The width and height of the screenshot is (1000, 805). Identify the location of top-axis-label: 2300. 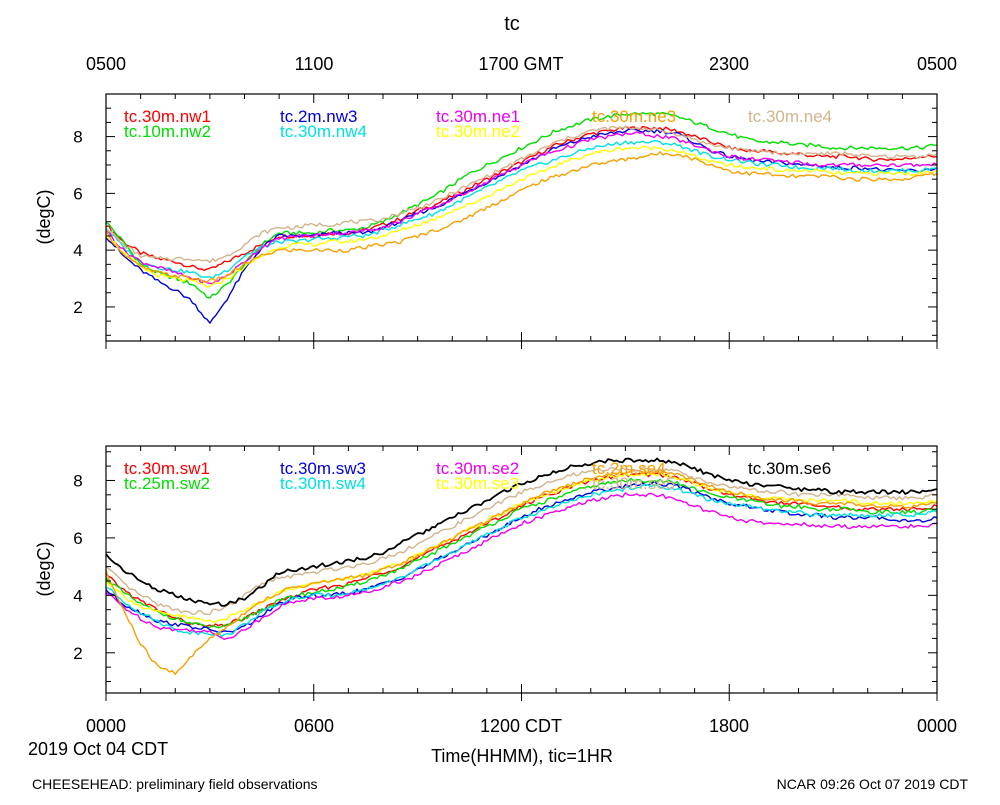
(729, 64).